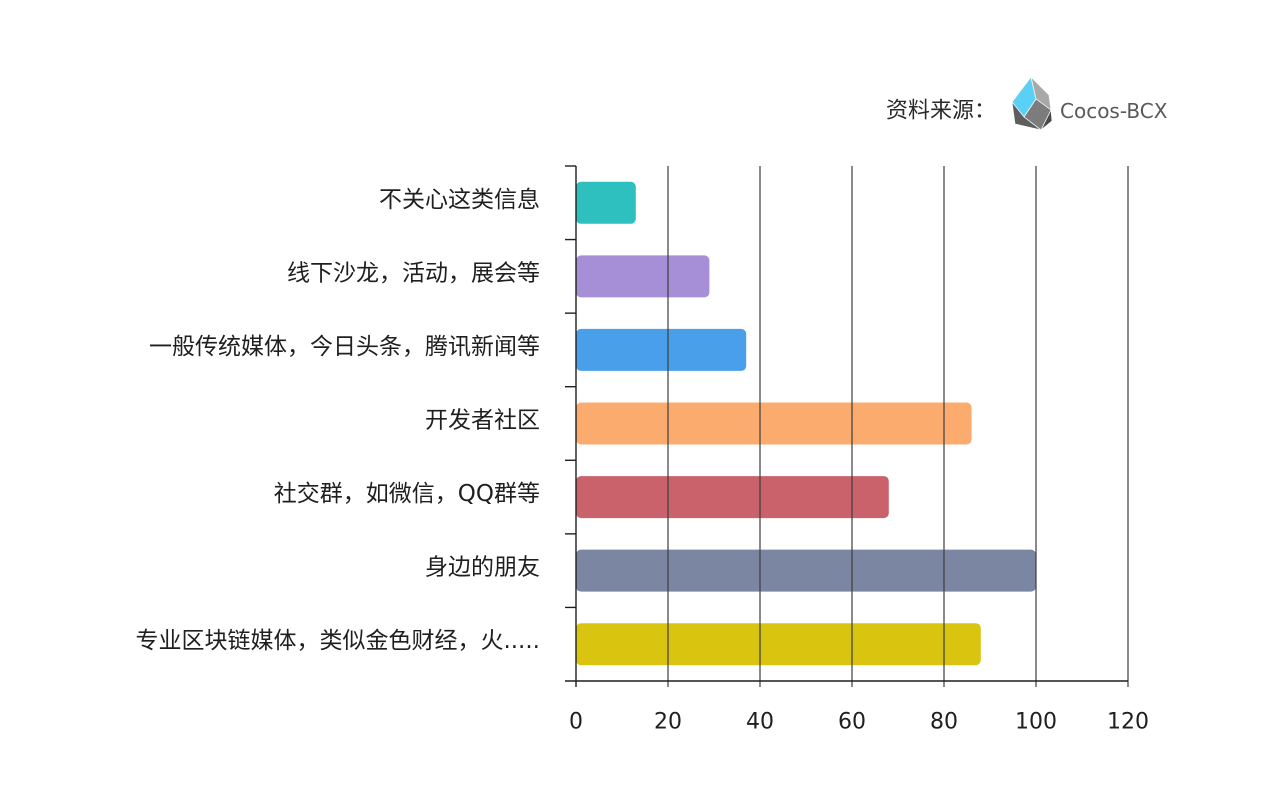 The image size is (1273, 791). What do you see at coordinates (459, 200) in the screenshot?
I see `category-label: 不关心这类信息` at bounding box center [459, 200].